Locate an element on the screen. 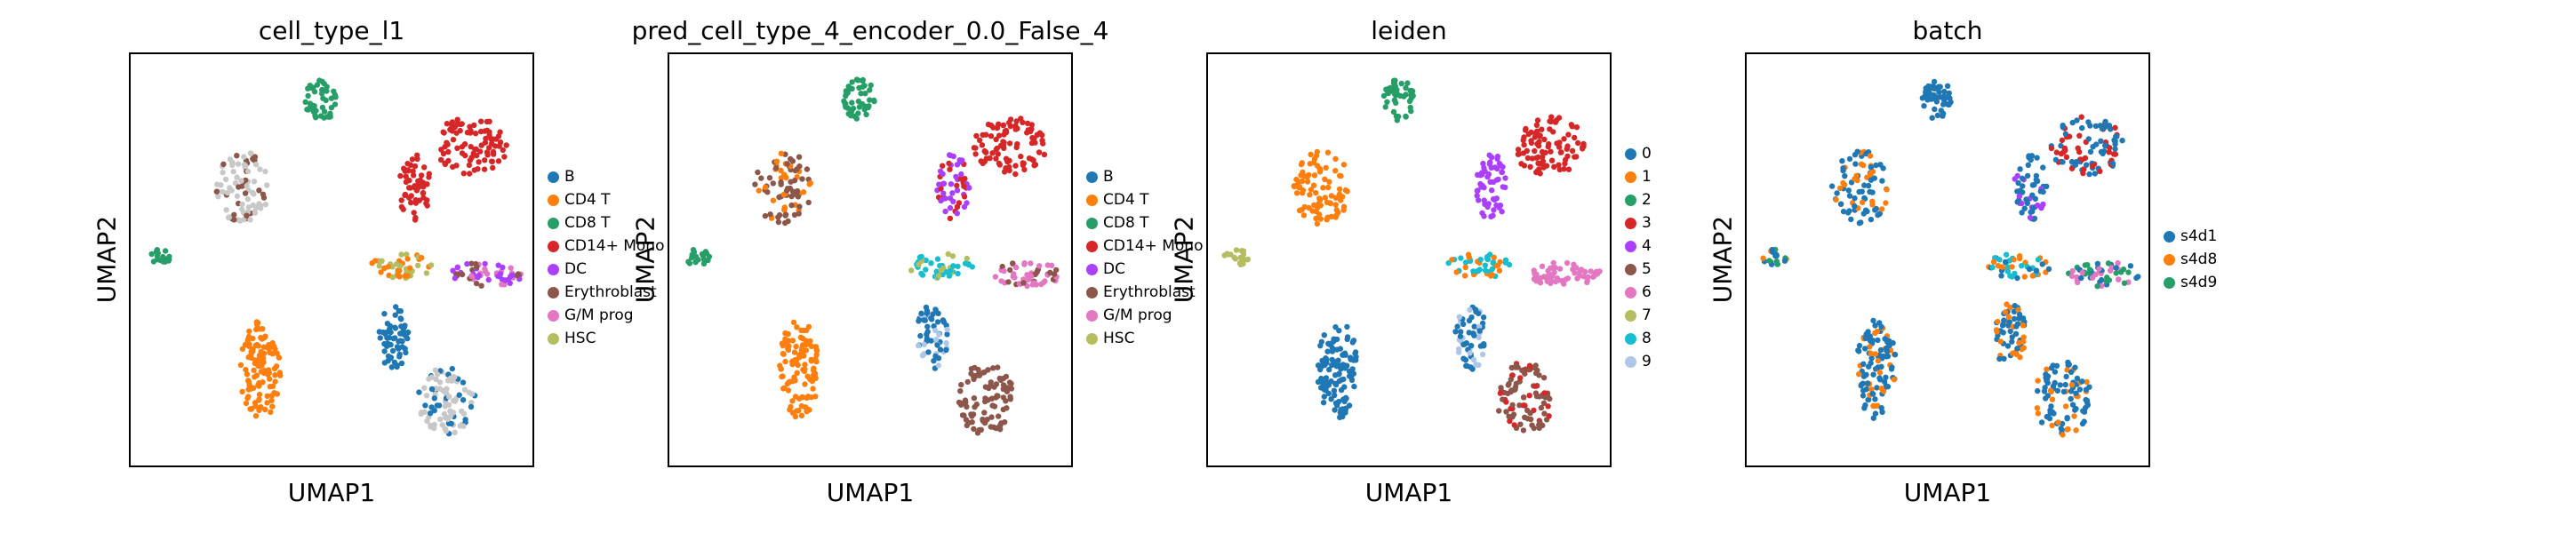 The image size is (2576, 533). legend-item: G/M prog is located at coordinates (1144, 315).